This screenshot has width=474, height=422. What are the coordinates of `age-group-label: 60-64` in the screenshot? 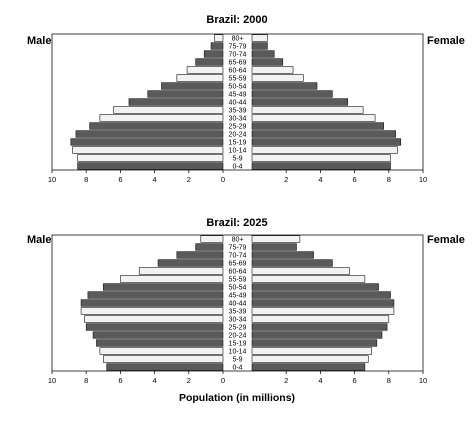 It's located at (238, 71).